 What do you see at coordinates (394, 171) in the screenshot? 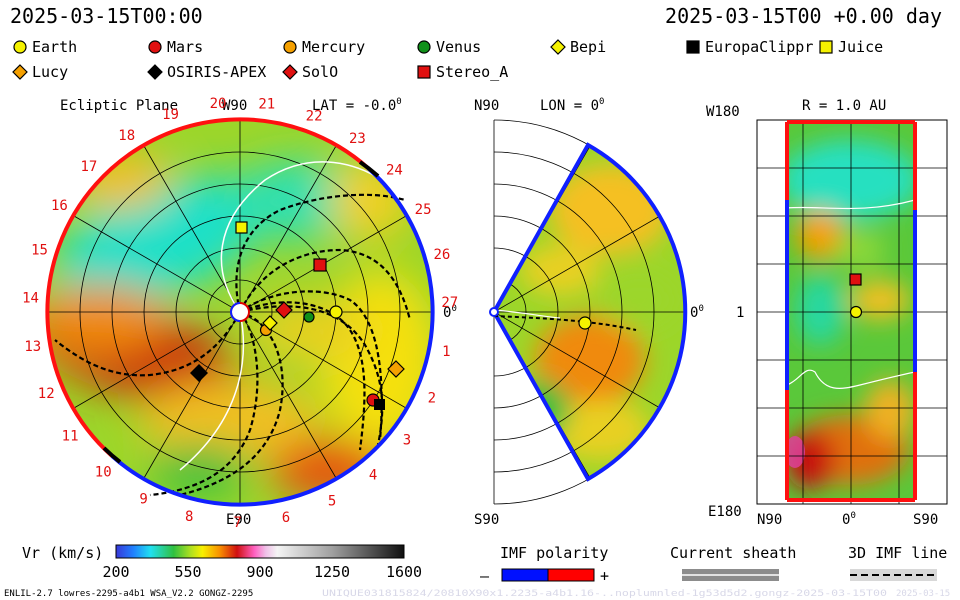
I see `carrington-label: 24` at bounding box center [394, 171].